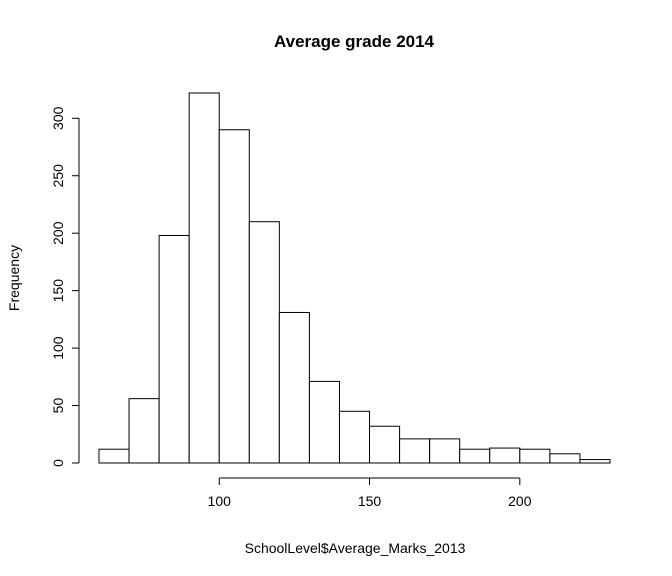 Image resolution: width=672 pixels, height=576 pixels. I want to click on y-tick-label-2: 100, so click(58, 348).